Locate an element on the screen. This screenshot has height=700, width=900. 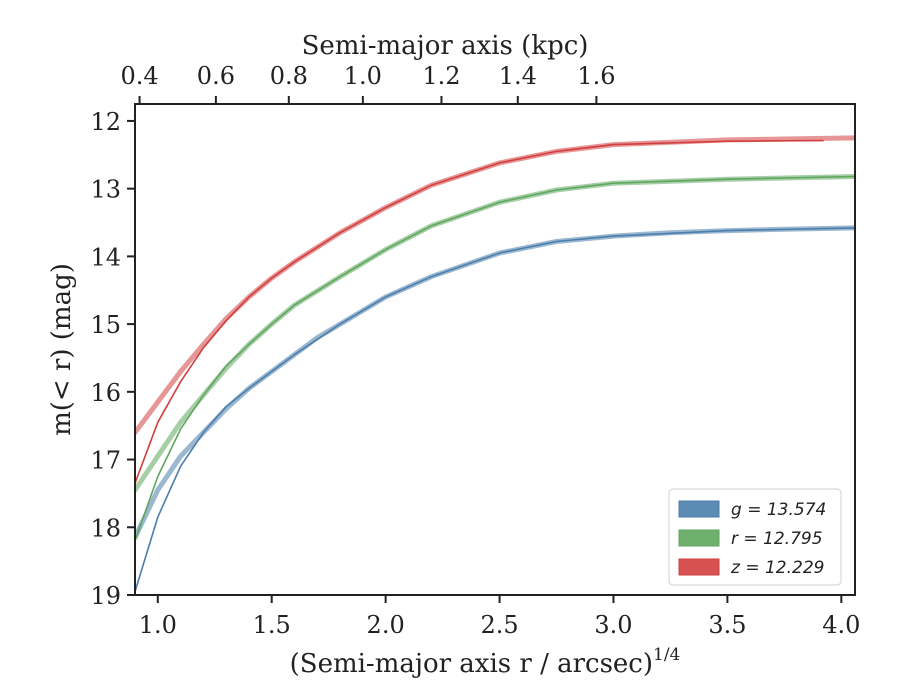
top-x-tick-label-2: 0.8 is located at coordinates (289, 76).